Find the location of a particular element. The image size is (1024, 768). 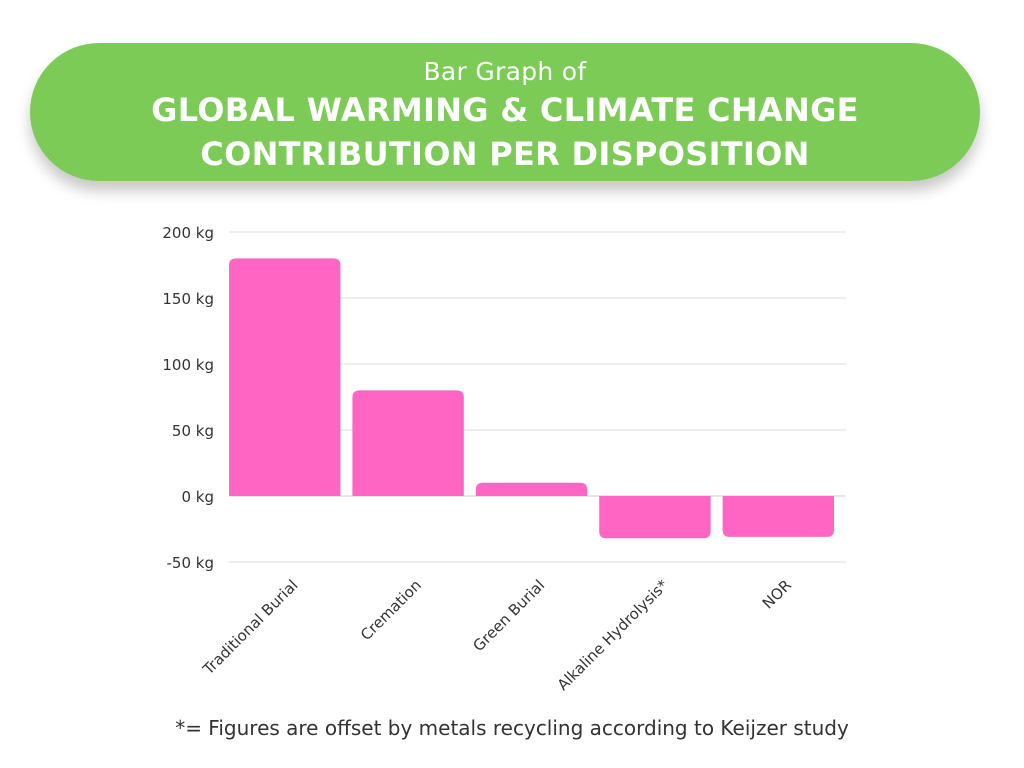

y-tick-label: 0 kg is located at coordinates (197, 497).